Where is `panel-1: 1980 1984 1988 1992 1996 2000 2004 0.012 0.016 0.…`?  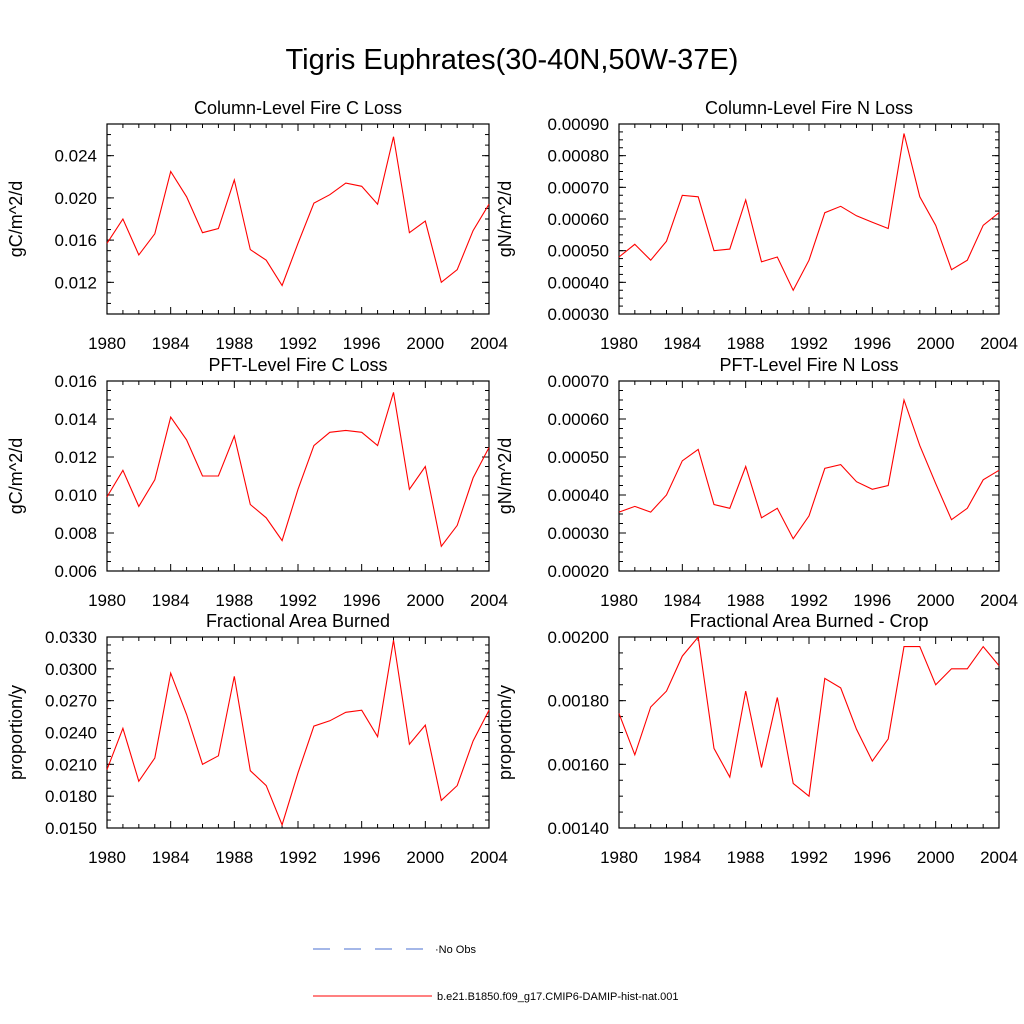 panel-1: 1980 1984 1988 1992 1996 2000 2004 0.012 0.016 0.… is located at coordinates (257, 225).